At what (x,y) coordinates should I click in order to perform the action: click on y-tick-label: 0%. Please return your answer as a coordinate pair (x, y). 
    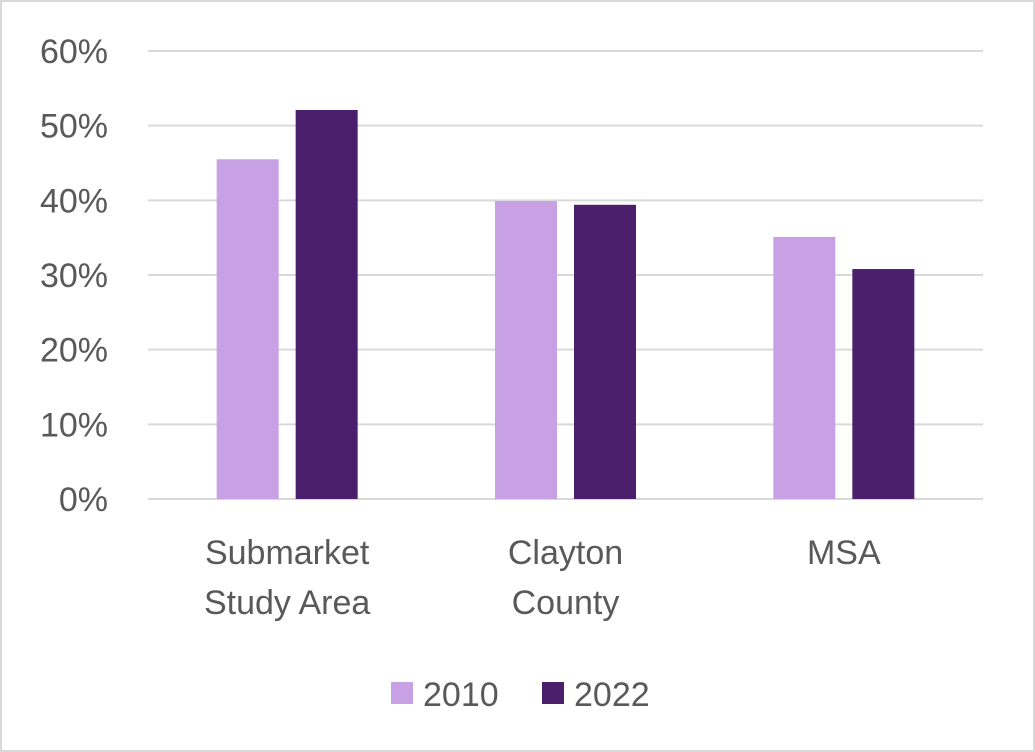
    Looking at the image, I should click on (83, 500).